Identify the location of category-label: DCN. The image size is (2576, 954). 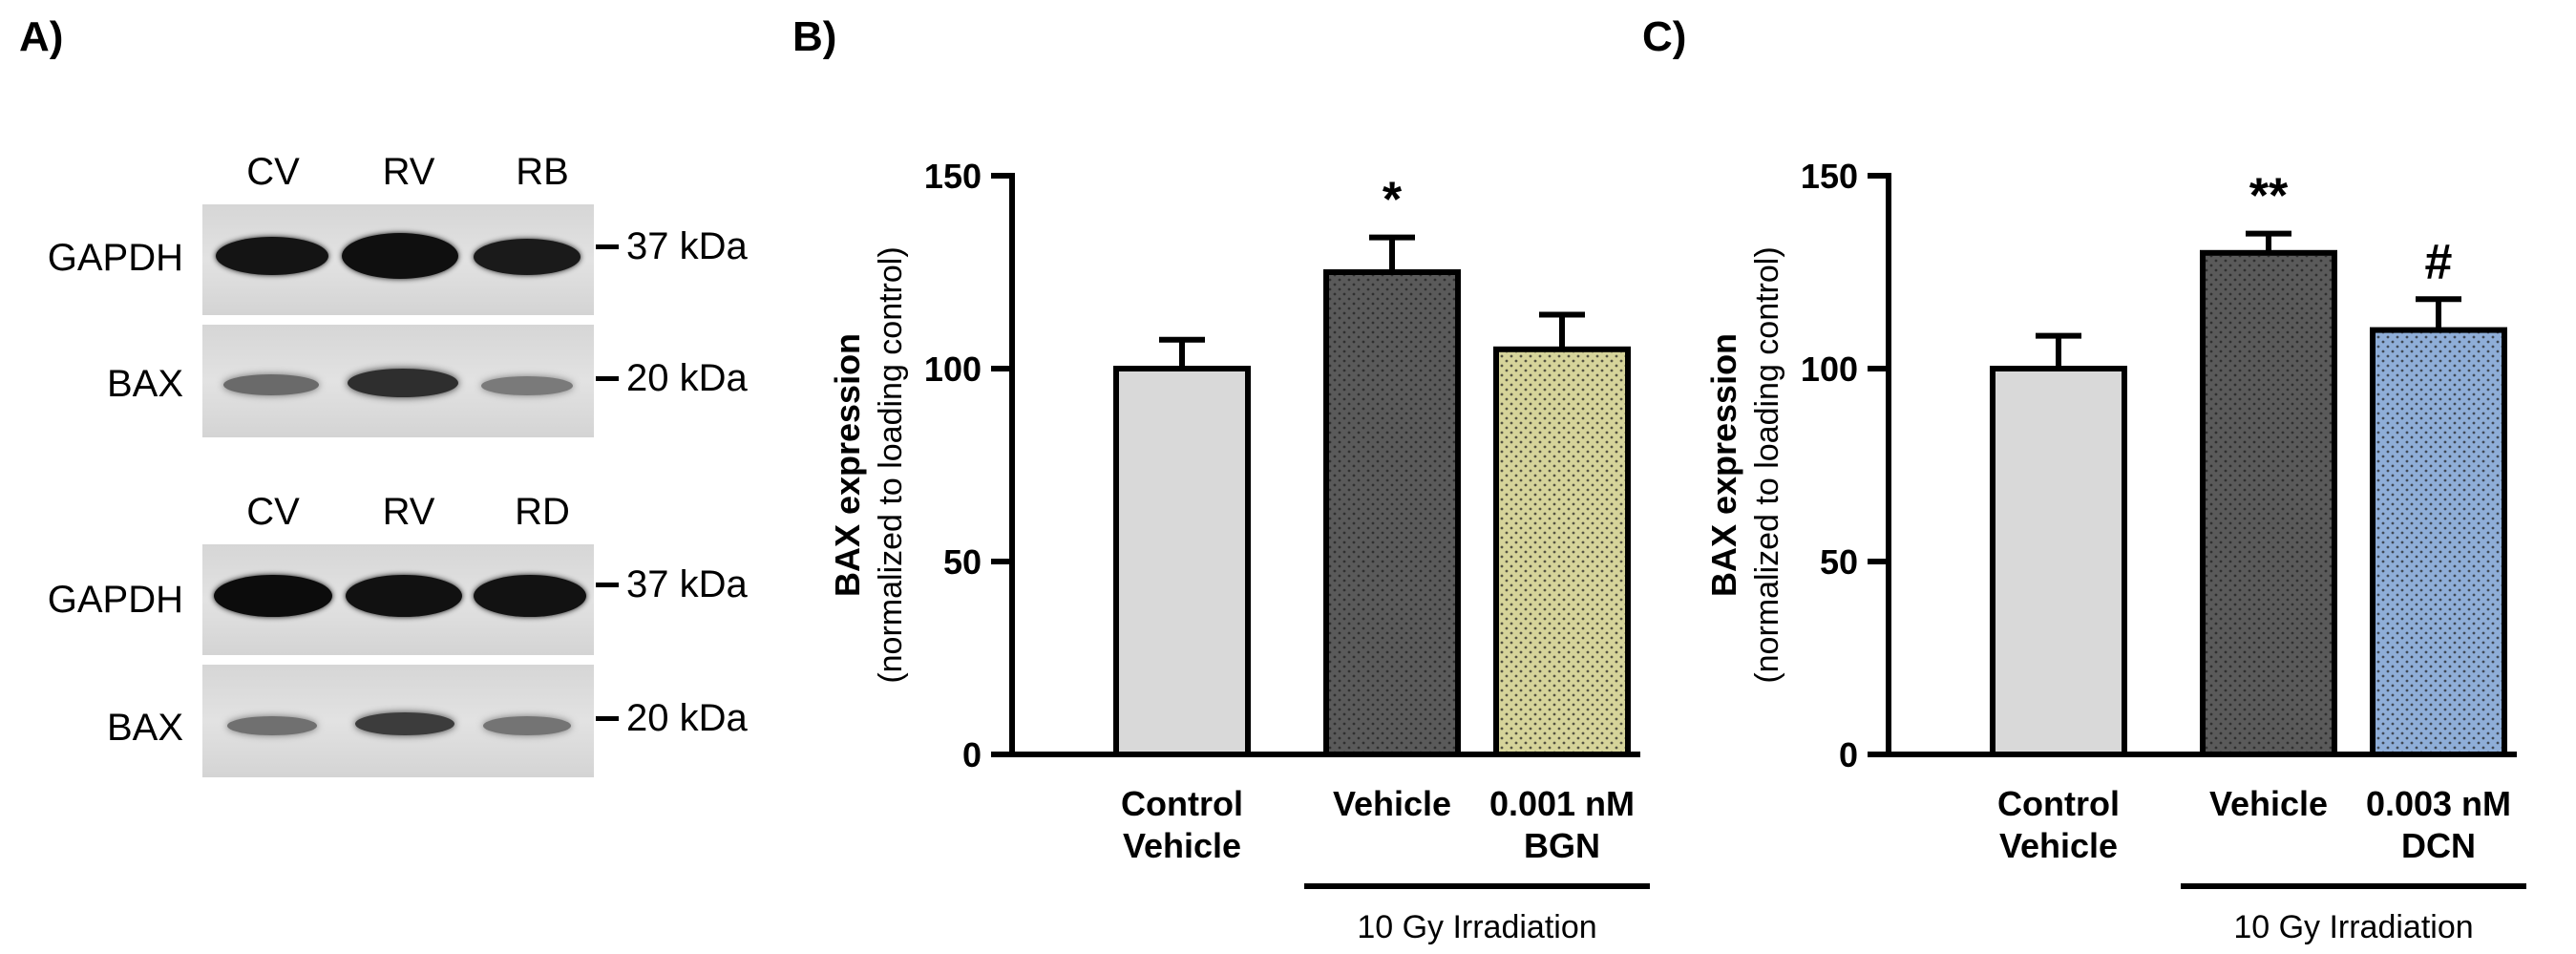
(2438, 846).